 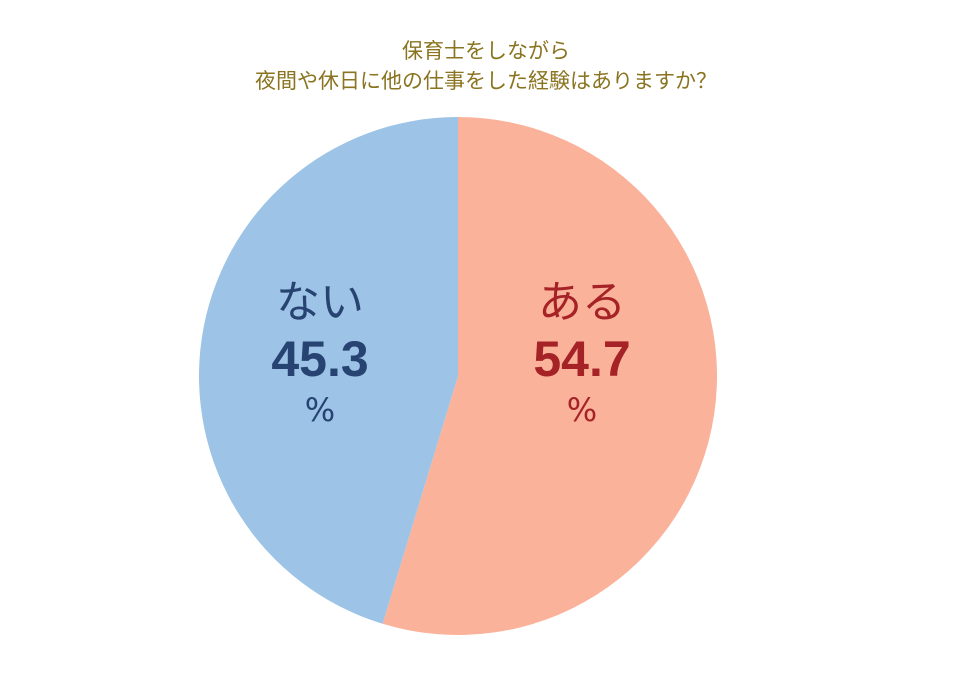 I want to click on slice-label-yes: ある 54.7 %, so click(x=582, y=354).